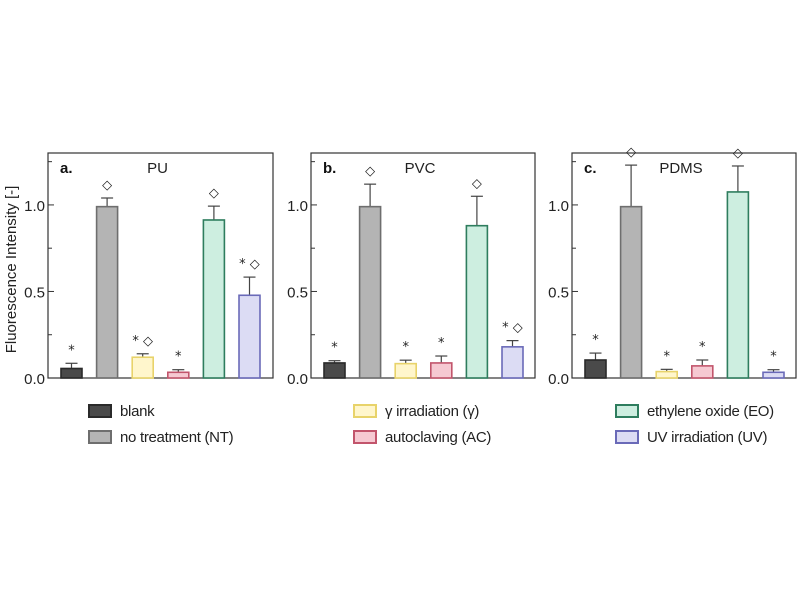 The height and width of the screenshot is (600, 800). I want to click on legend-item-gamma: γ irradiation (γ), so click(416, 411).